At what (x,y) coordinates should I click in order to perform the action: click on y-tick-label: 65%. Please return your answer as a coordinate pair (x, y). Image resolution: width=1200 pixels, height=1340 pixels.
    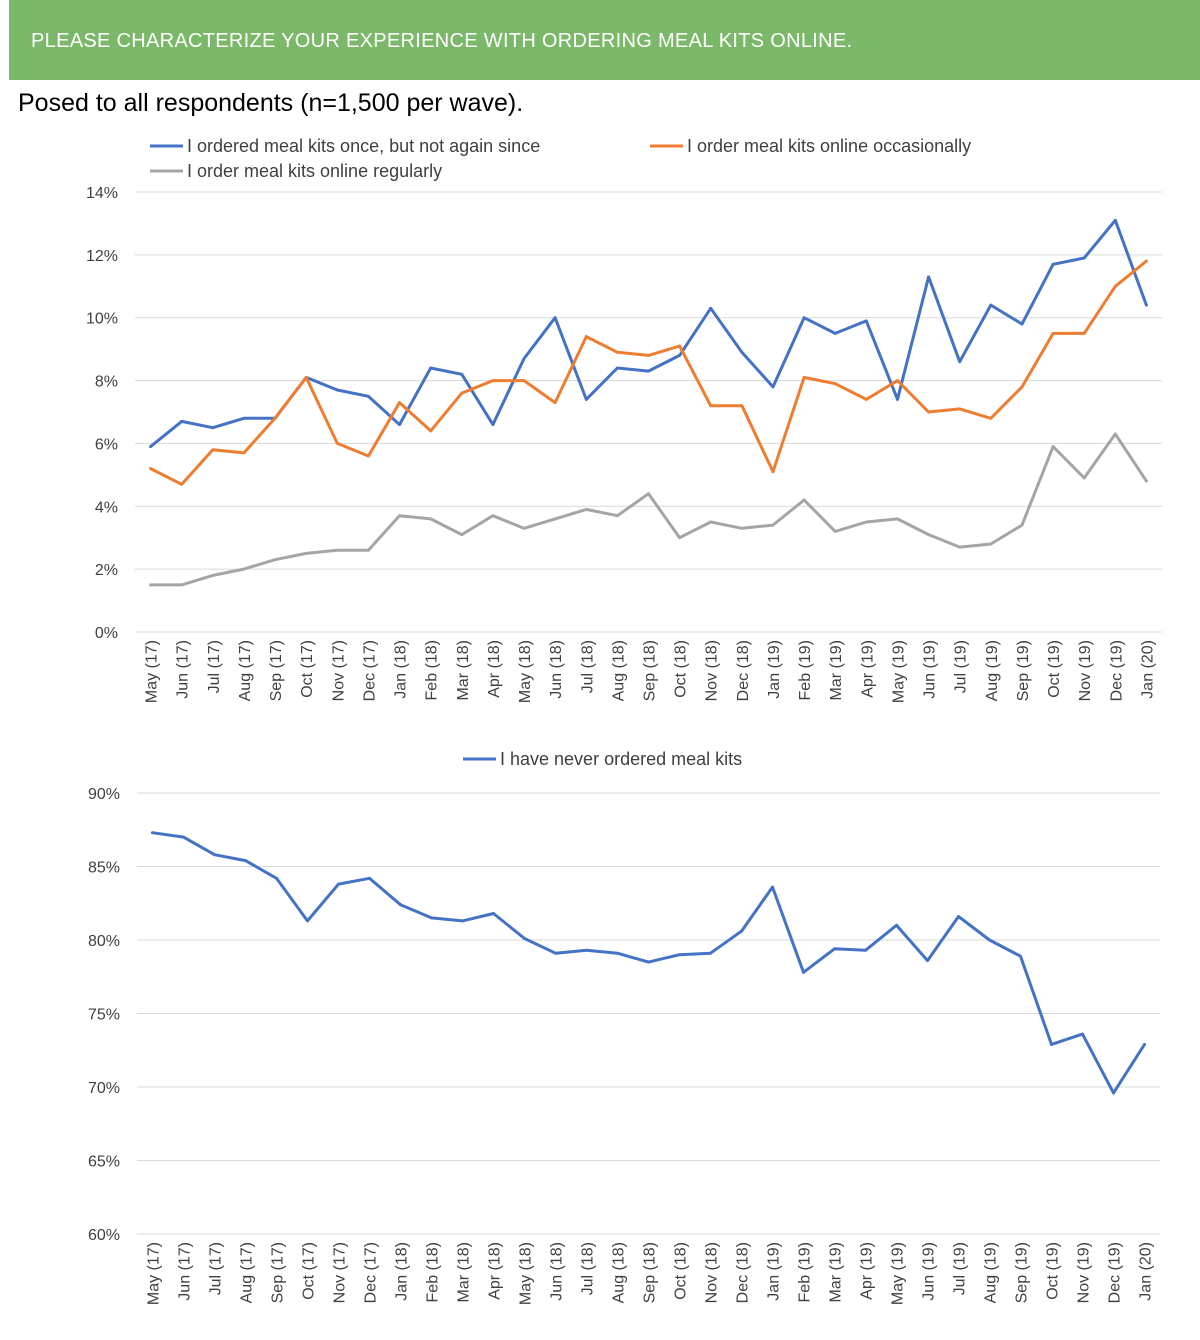
    Looking at the image, I should click on (104, 1162).